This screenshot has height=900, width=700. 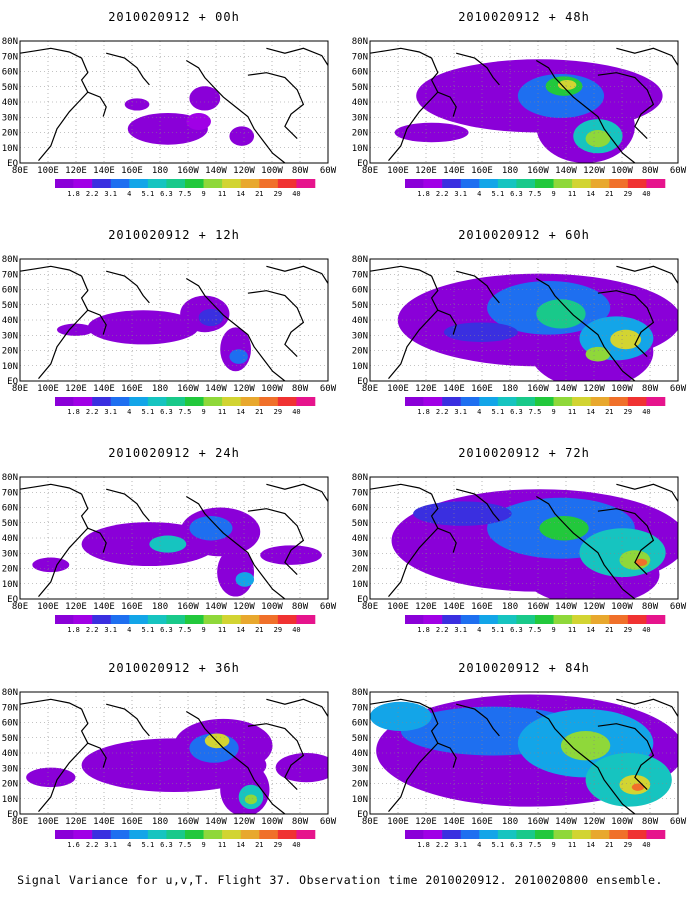 I want to click on colorbar-label: 1.8, so click(x=73, y=412).